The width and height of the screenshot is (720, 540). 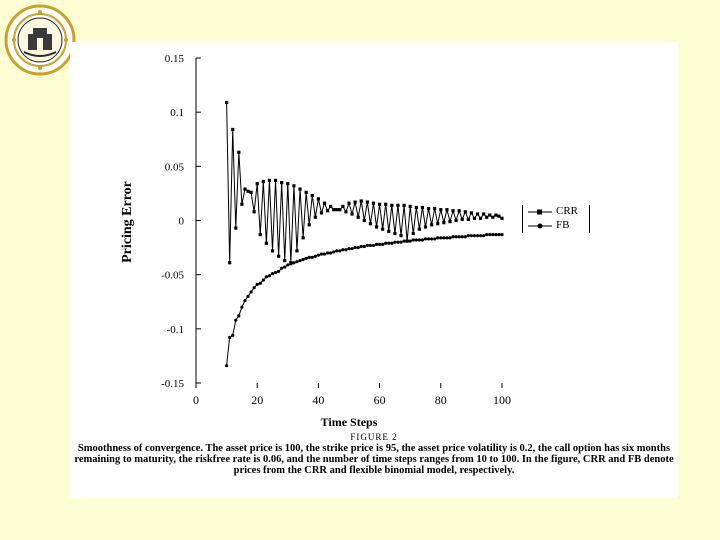 I want to click on legend-label-crr: CRR, so click(x=567, y=211).